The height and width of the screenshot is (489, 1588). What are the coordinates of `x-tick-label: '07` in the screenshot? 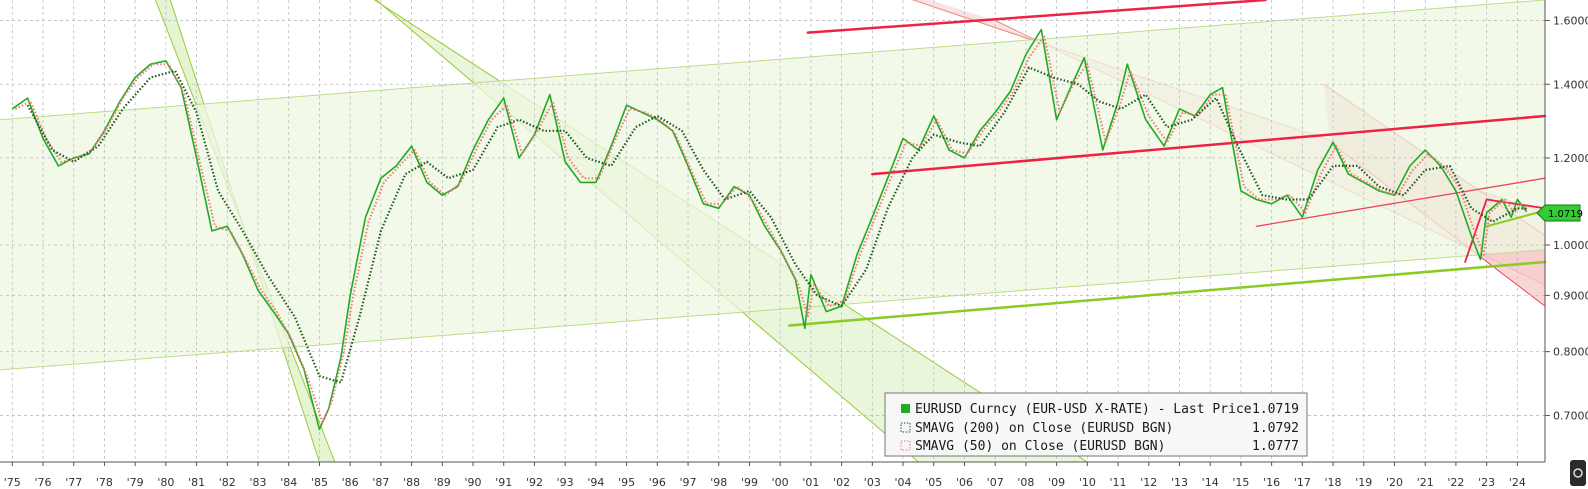 It's located at (995, 482).